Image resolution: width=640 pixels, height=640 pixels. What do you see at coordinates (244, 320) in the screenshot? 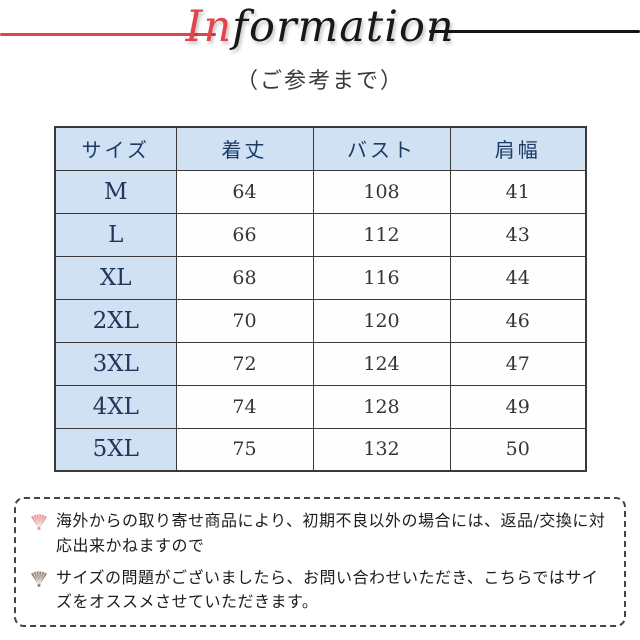
I see `value-cell: 70` at bounding box center [244, 320].